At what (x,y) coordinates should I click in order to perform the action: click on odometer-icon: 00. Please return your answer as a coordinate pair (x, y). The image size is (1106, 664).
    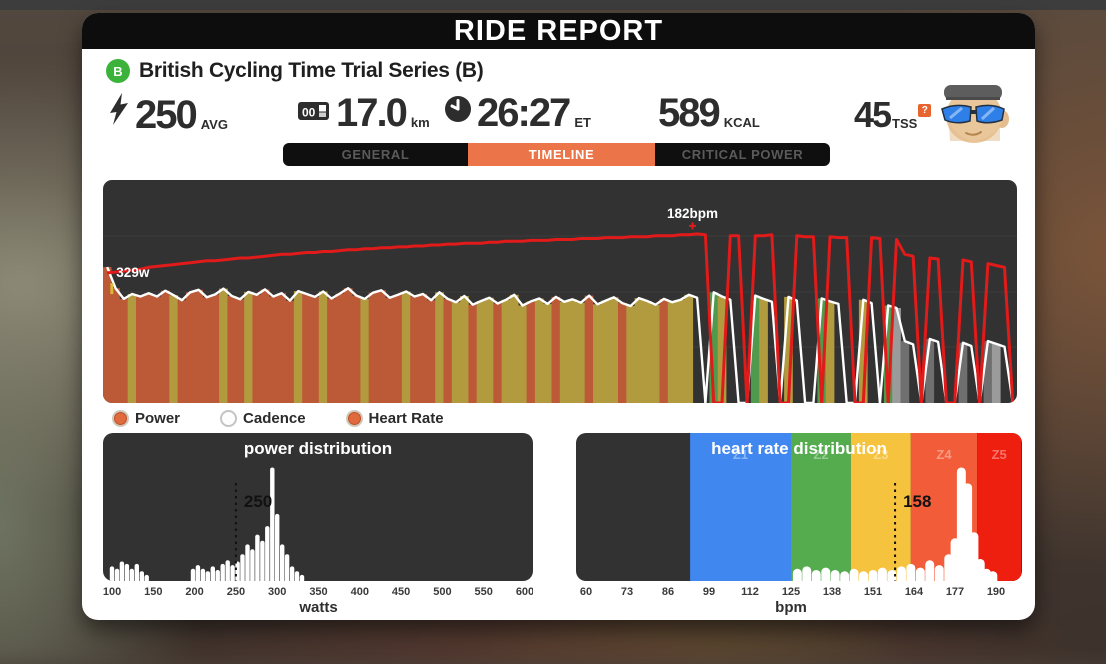
    Looking at the image, I should click on (314, 113).